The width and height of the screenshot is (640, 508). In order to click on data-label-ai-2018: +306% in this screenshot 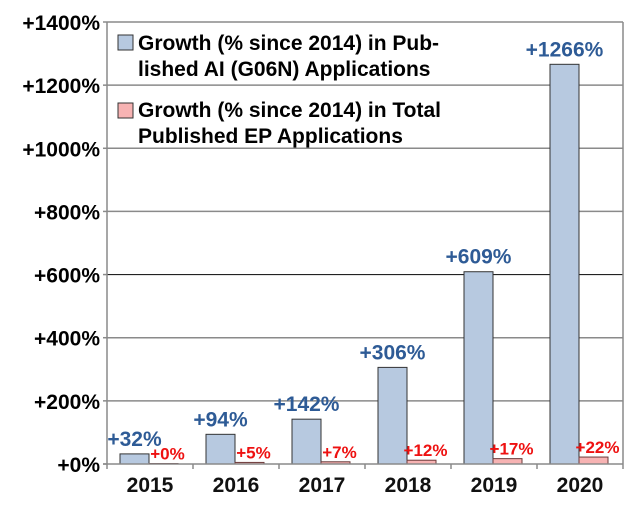, I will do `click(393, 352)`.